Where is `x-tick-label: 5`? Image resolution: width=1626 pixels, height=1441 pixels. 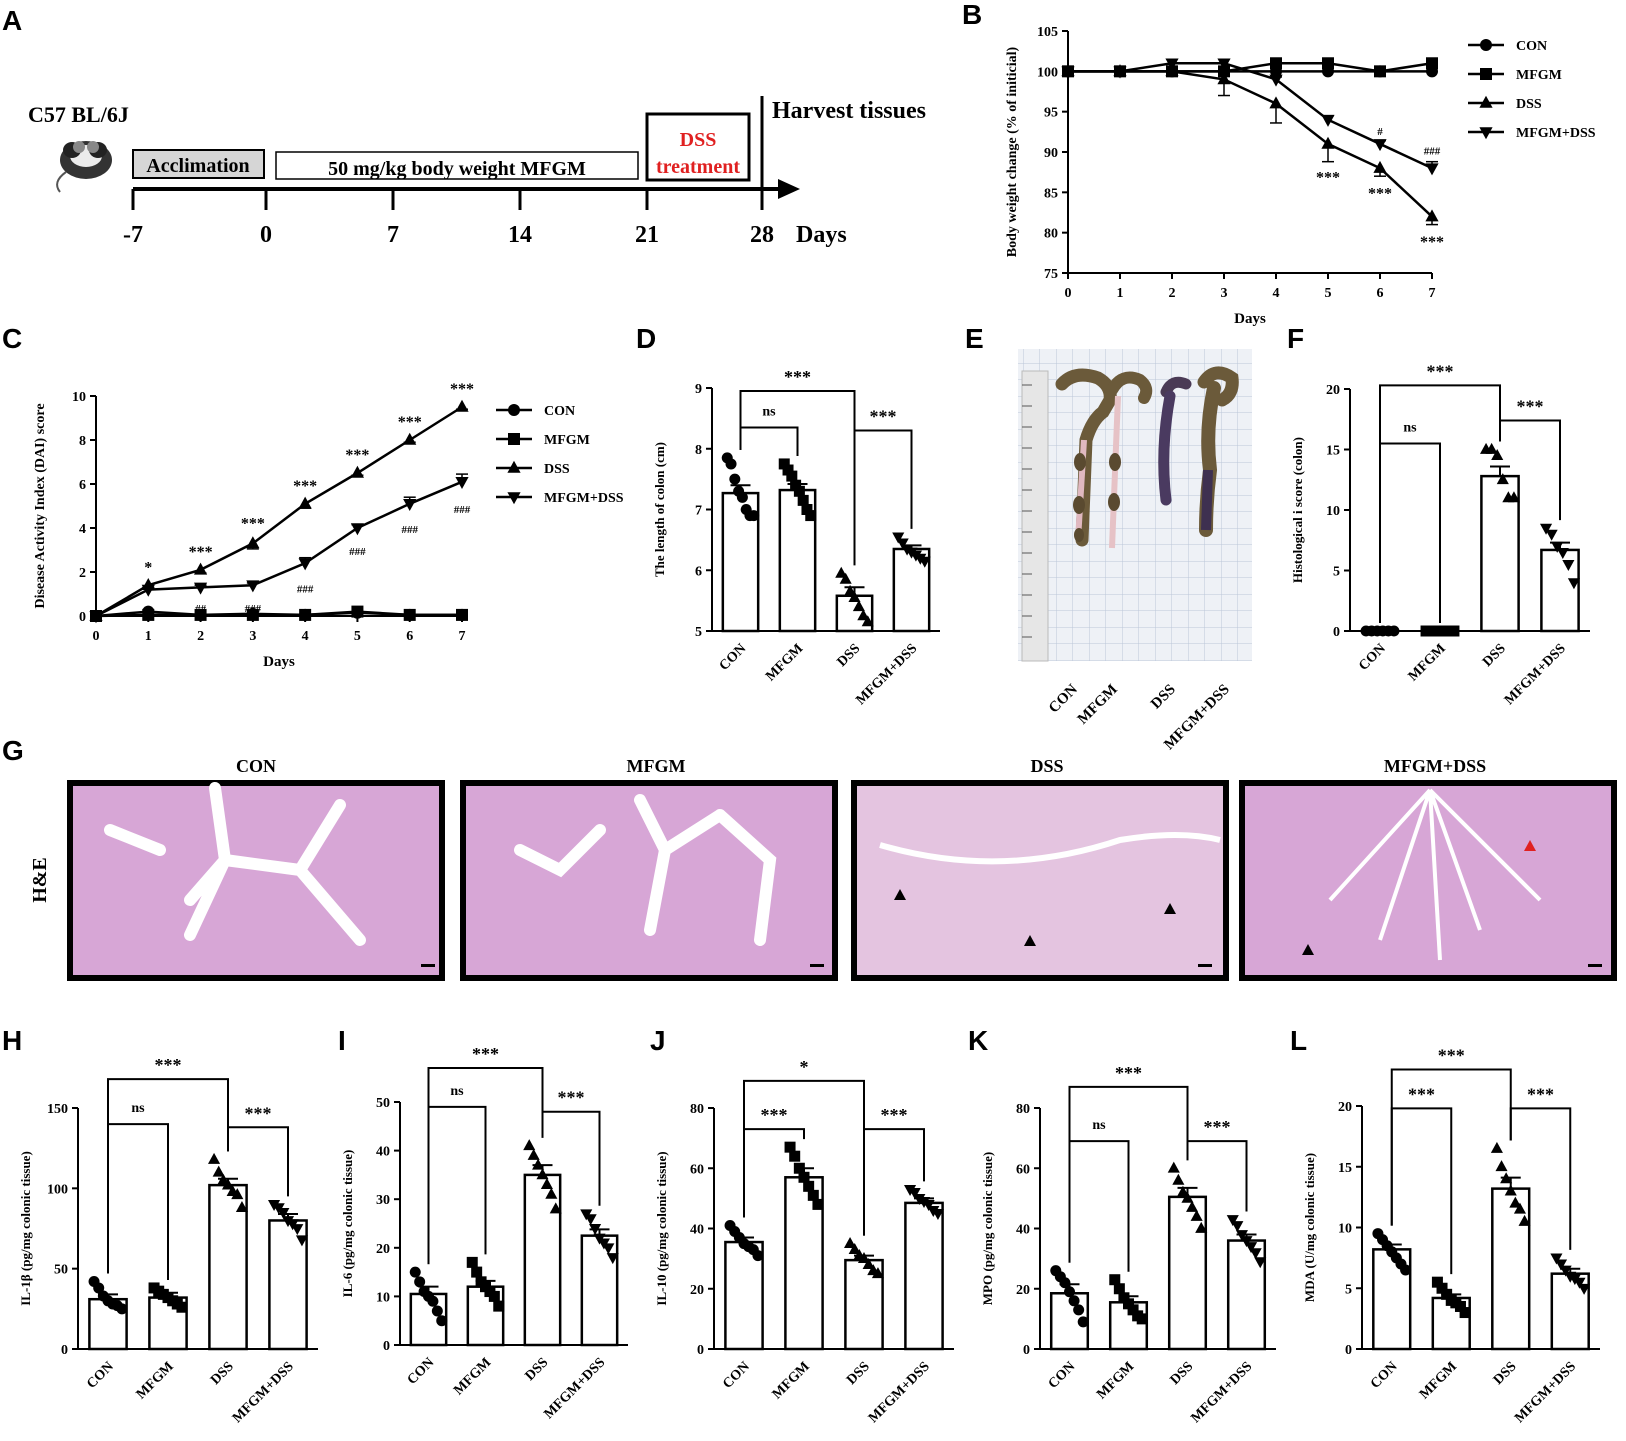 x-tick-label: 5 is located at coordinates (357, 636).